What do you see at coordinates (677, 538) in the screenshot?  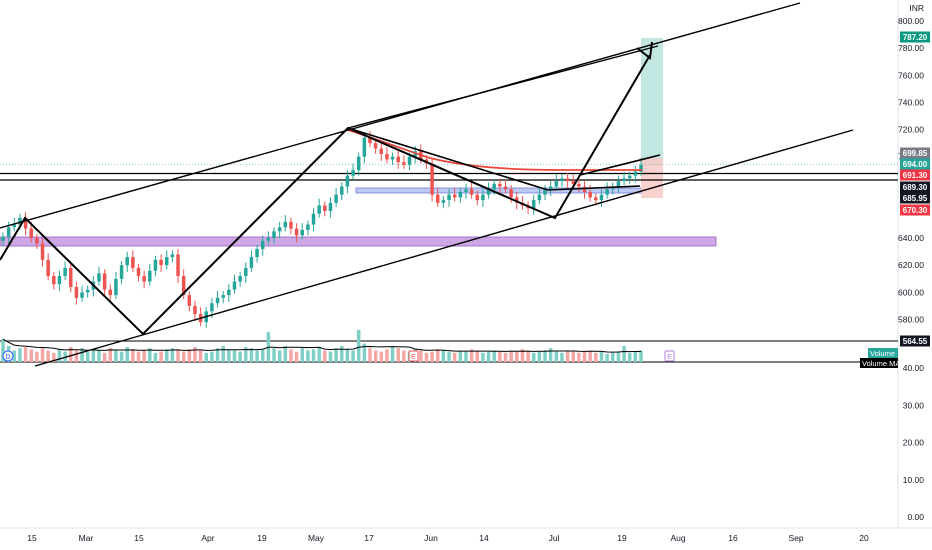 I see `time-tick-11: Aug` at bounding box center [677, 538].